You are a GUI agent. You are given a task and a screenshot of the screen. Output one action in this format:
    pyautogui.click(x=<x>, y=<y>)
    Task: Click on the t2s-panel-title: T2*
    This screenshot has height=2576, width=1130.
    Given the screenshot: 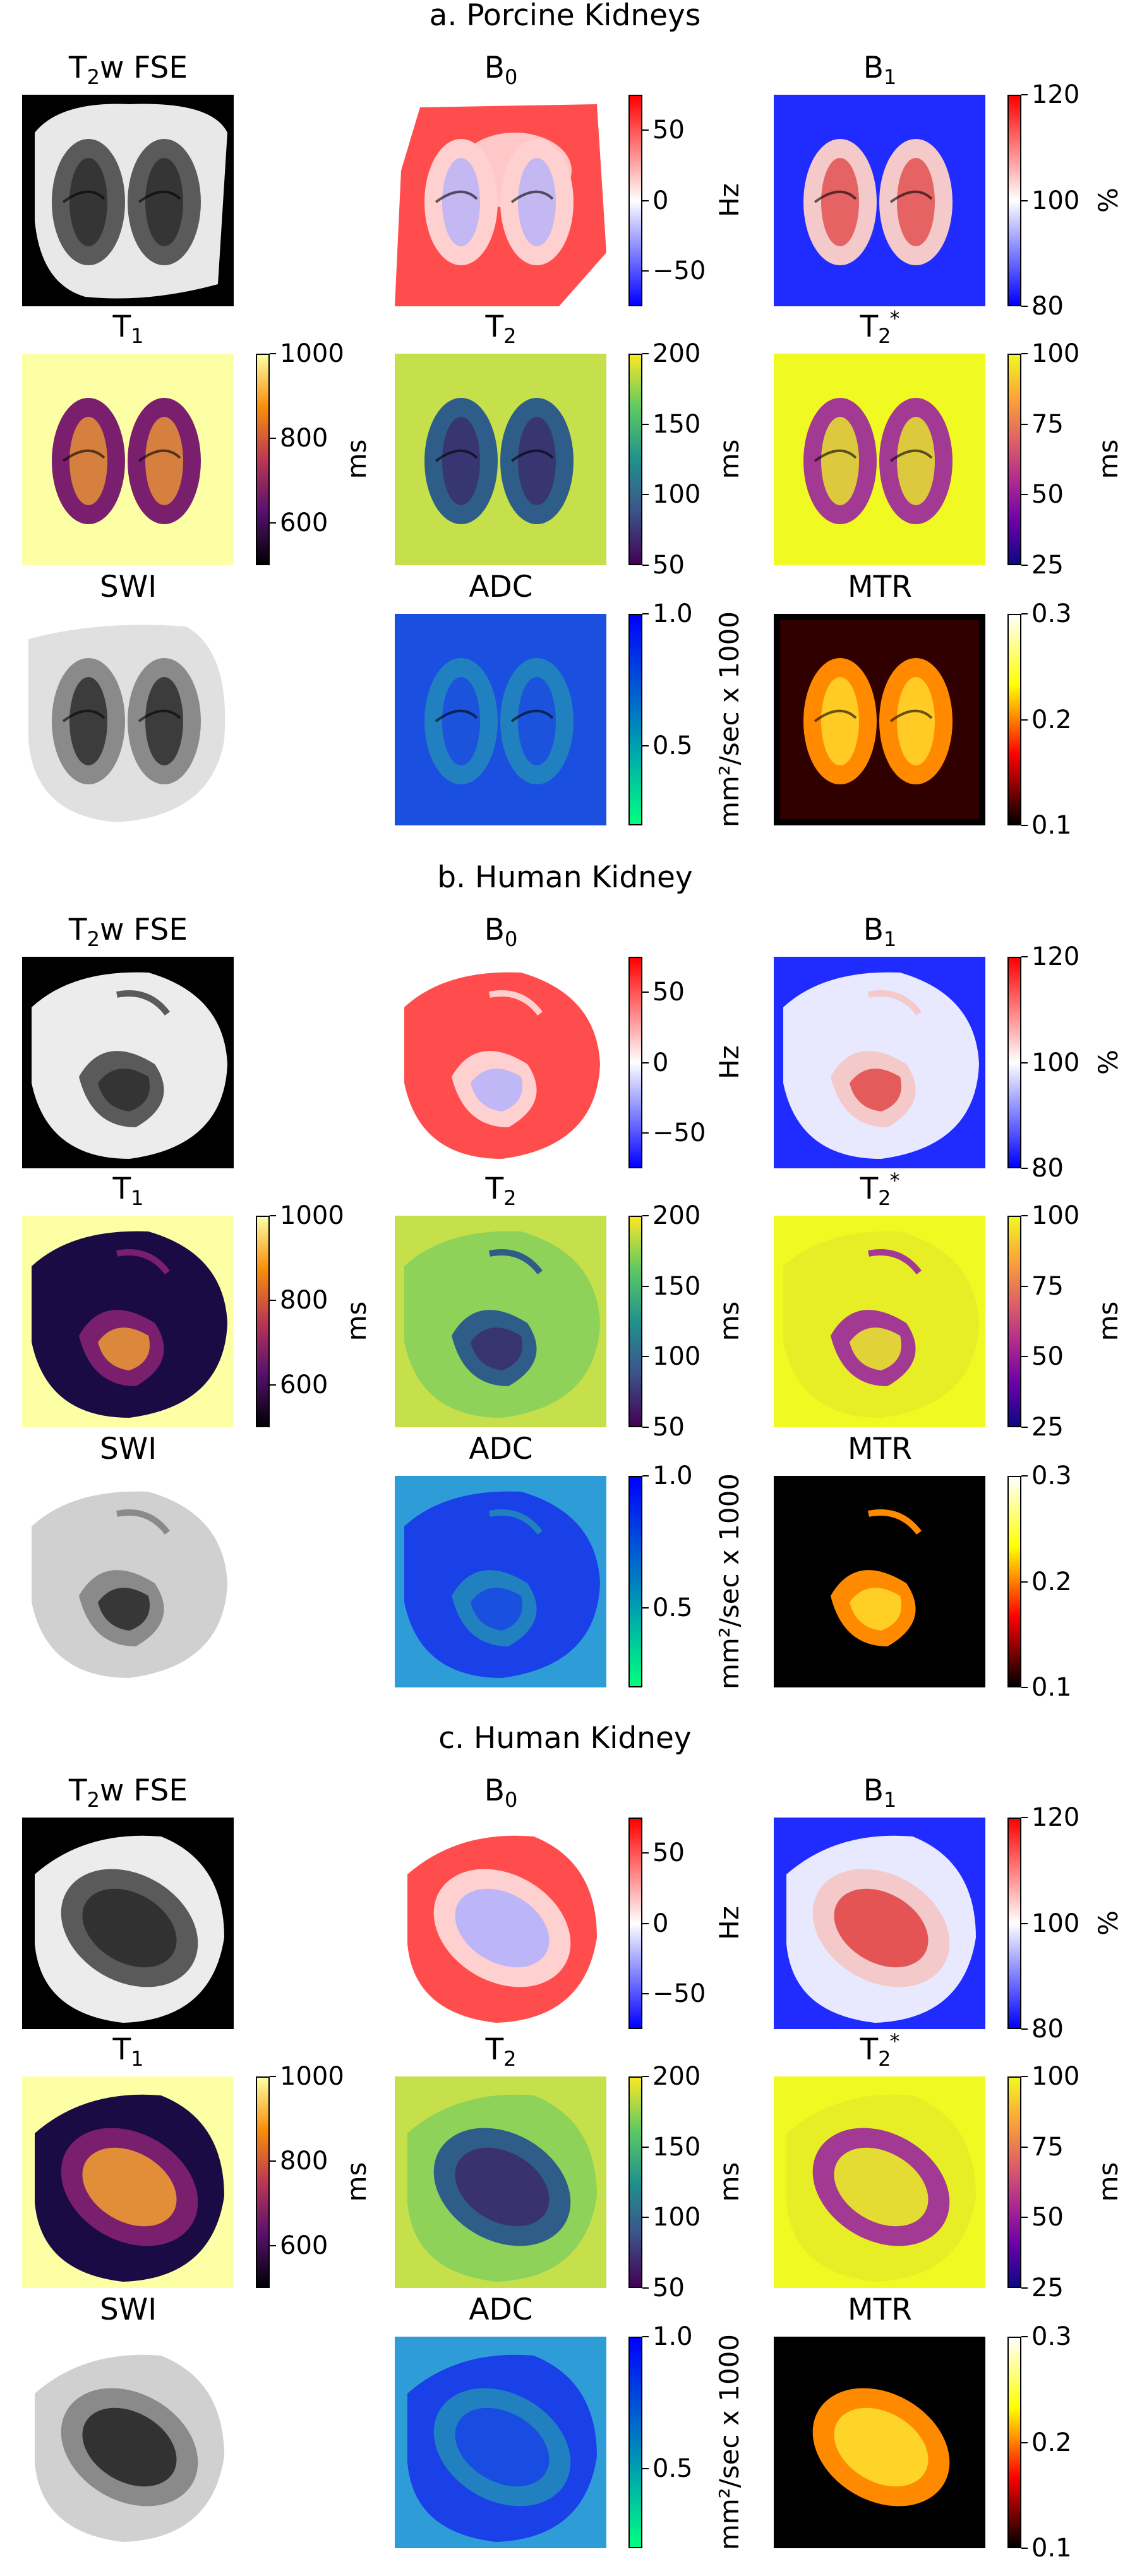 What is the action you would take?
    pyautogui.click(x=879, y=1189)
    